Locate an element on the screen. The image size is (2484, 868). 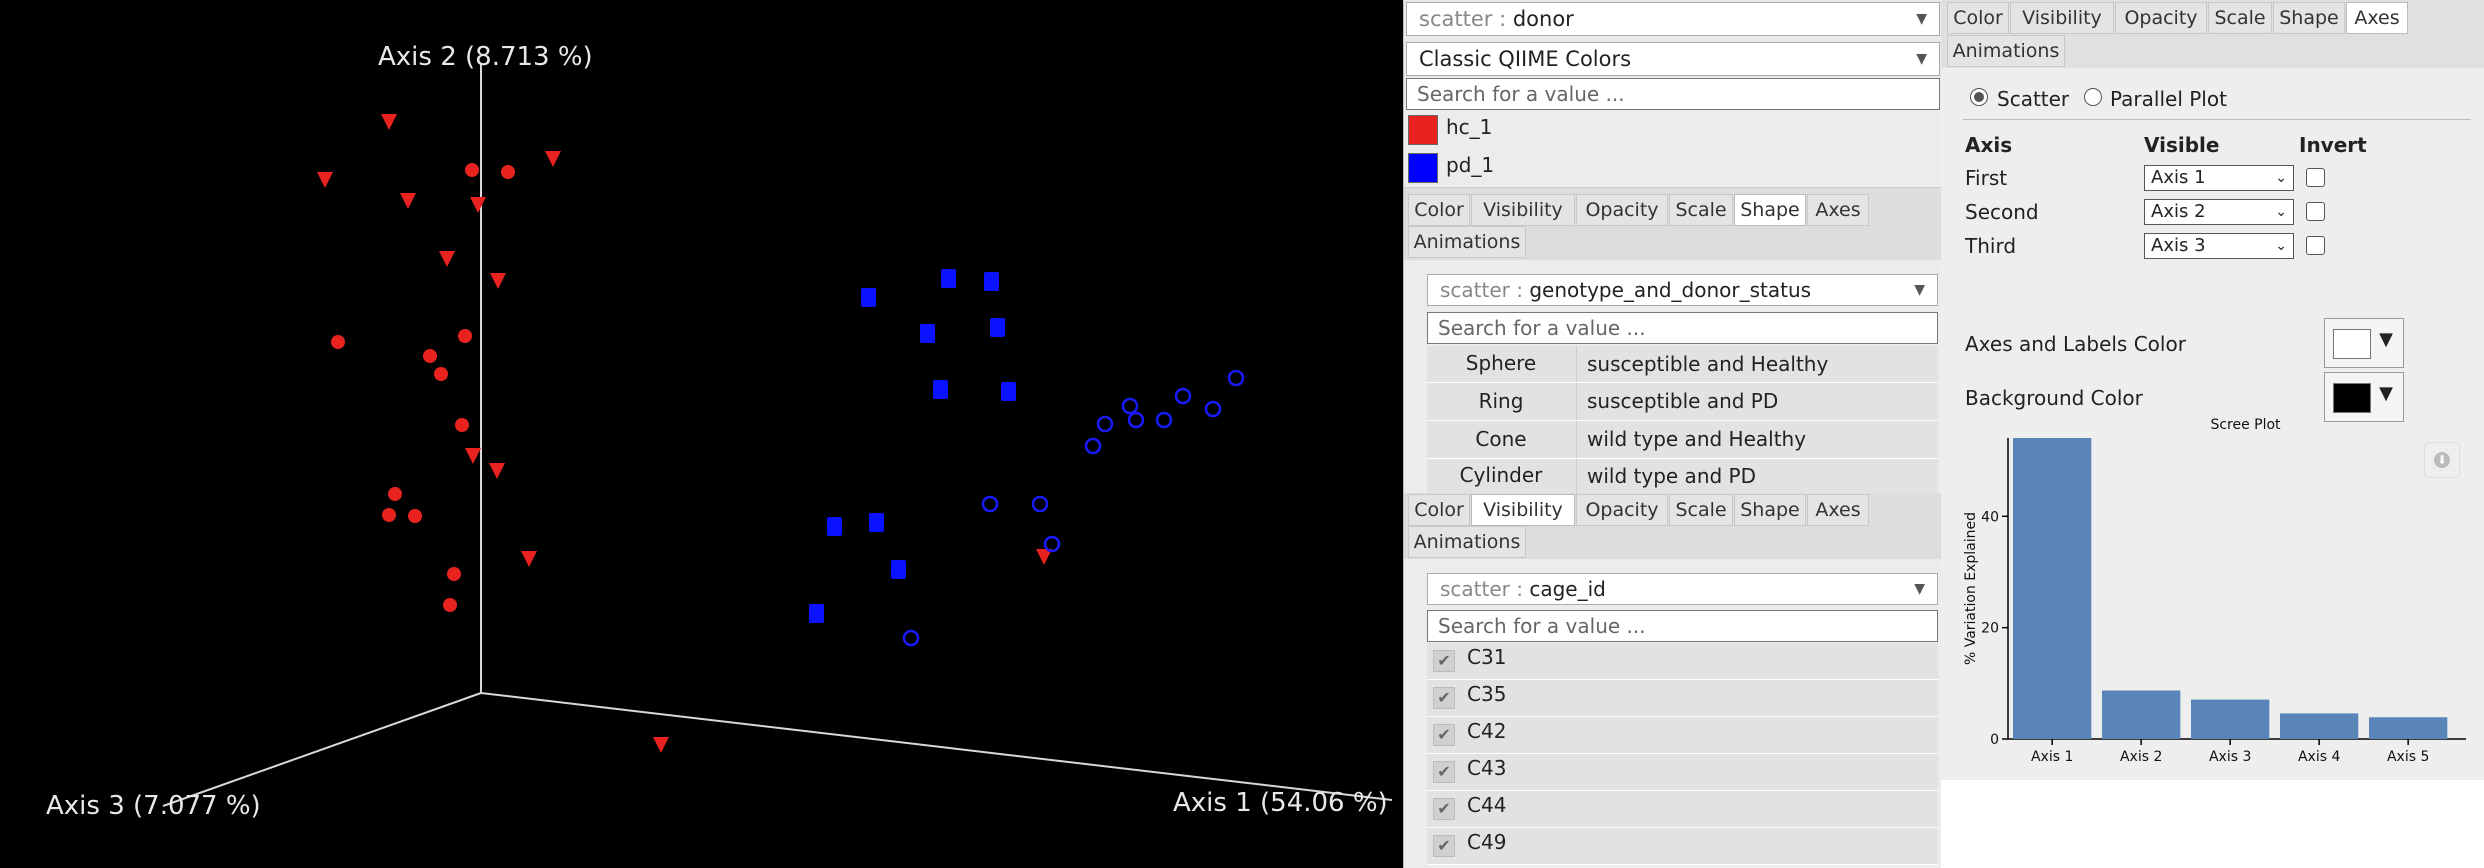
shape-row: Ring susceptible and PD is located at coordinates (1682, 402).